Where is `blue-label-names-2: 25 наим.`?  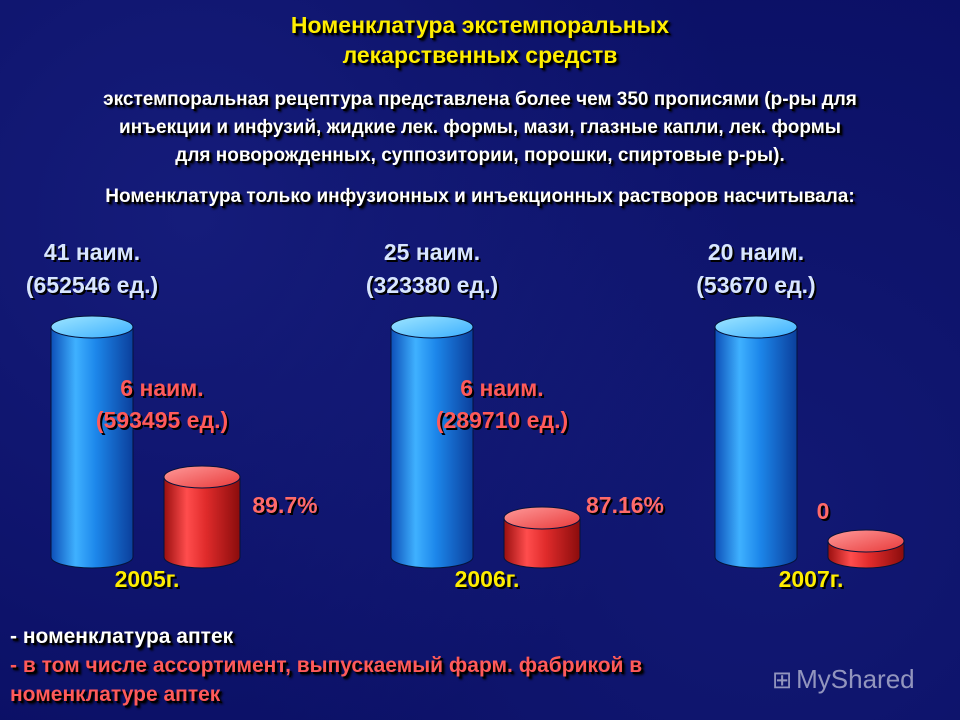
blue-label-names-2: 25 наим. is located at coordinates (432, 252).